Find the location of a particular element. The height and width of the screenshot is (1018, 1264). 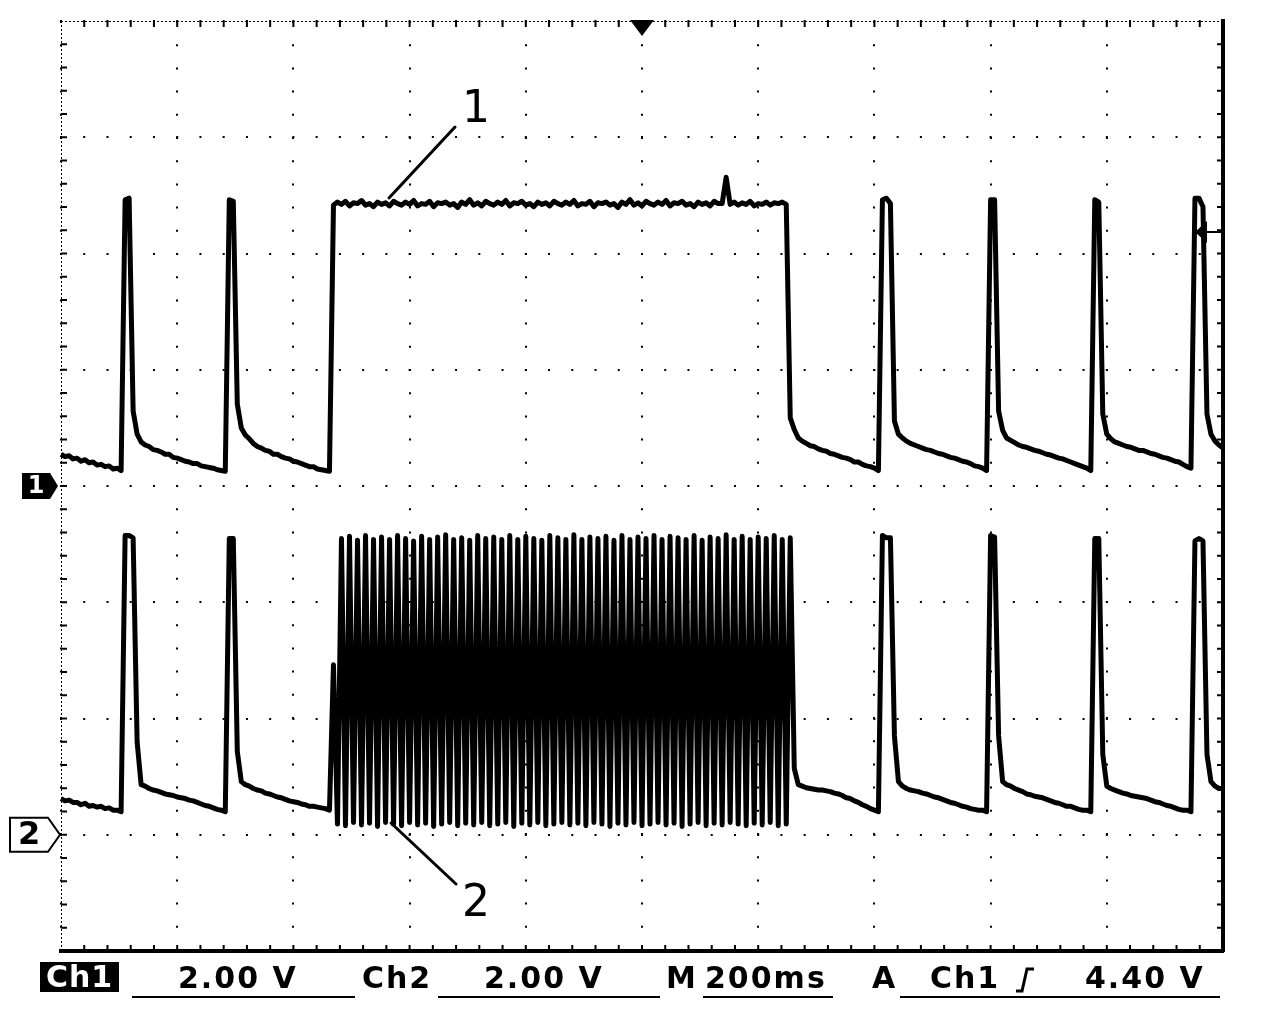

annotation: 2 is located at coordinates (476, 901).